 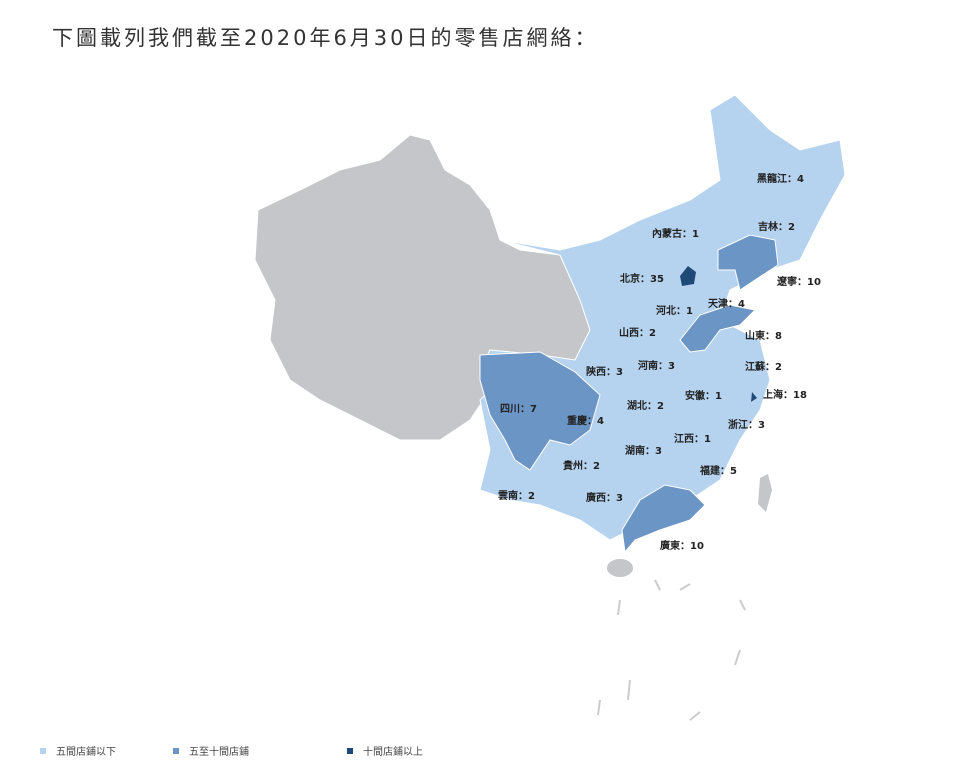 What do you see at coordinates (325, 38) in the screenshot?
I see `page-title: 下圖載列我們截至2020年6月30日的零售店網絡：` at bounding box center [325, 38].